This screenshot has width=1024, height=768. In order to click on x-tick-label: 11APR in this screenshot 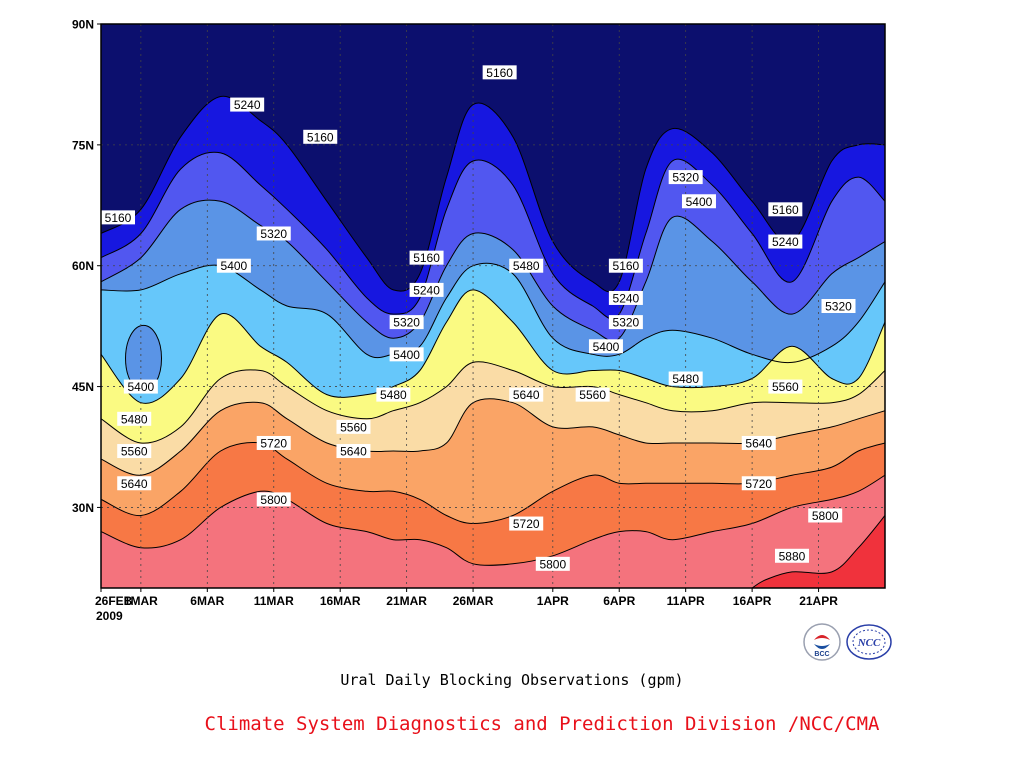, I will do `click(686, 601)`.